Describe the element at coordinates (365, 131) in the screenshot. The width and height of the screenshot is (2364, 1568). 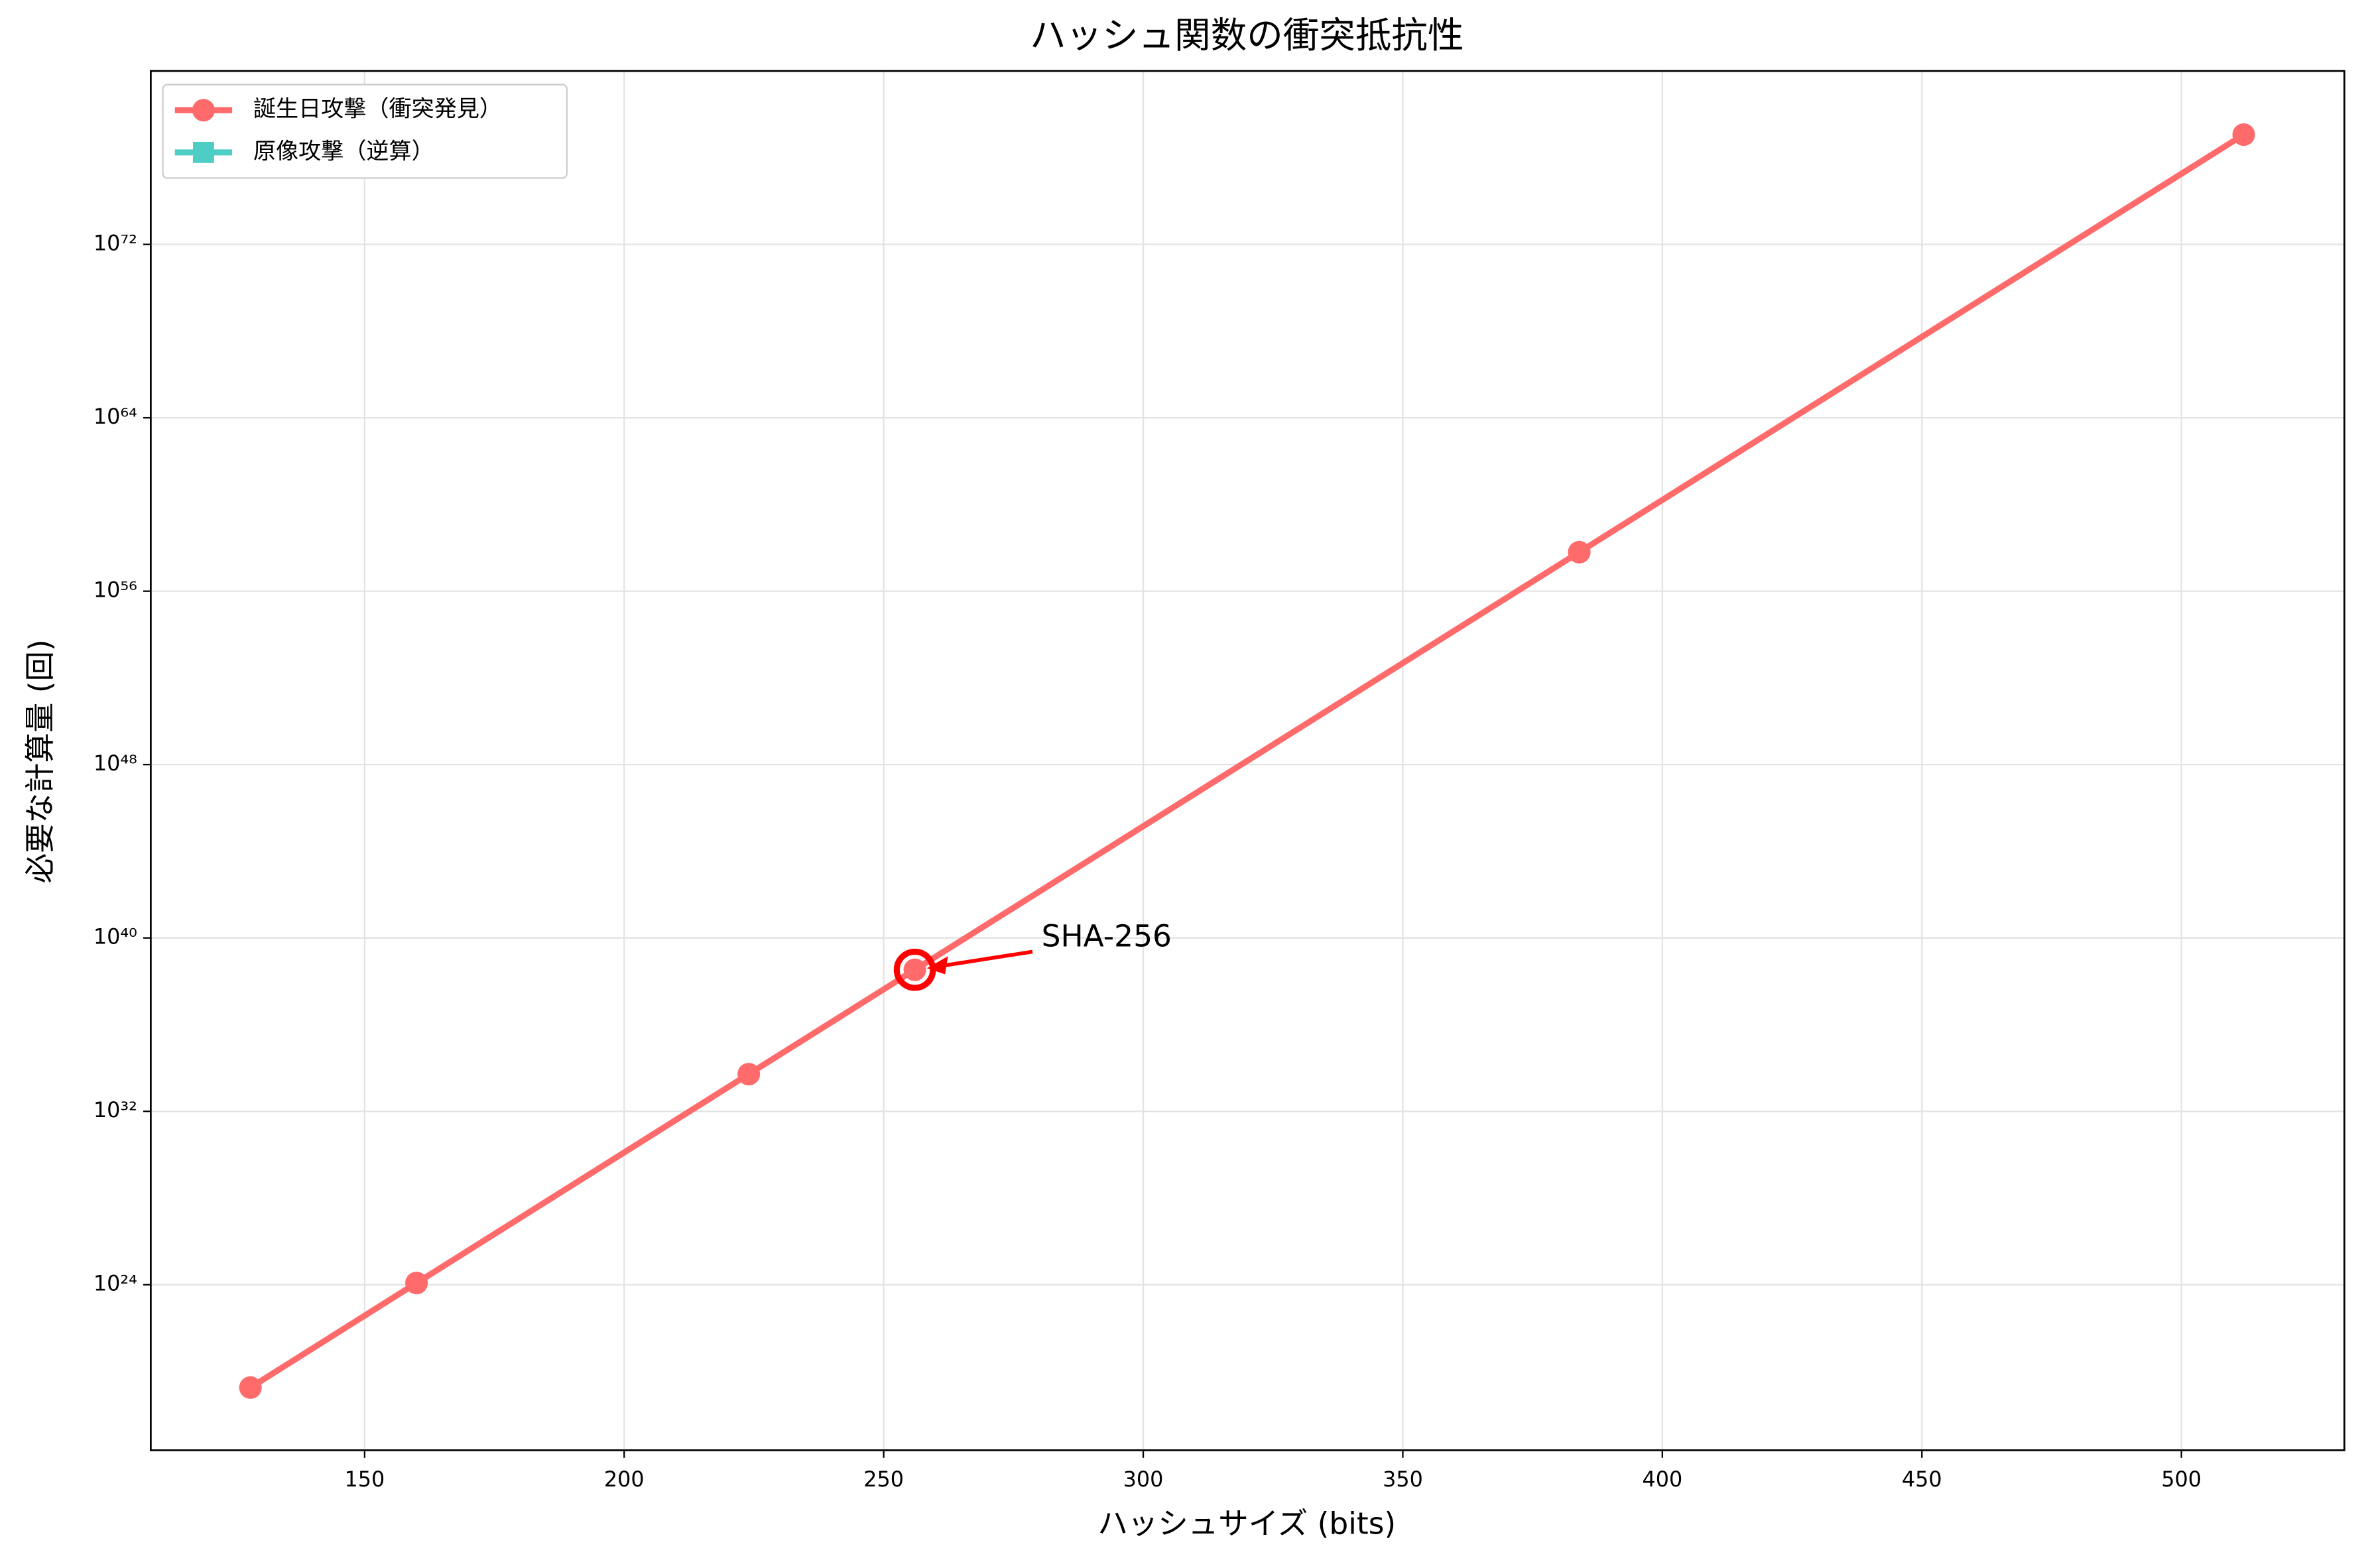
I see `legend-box` at that location.